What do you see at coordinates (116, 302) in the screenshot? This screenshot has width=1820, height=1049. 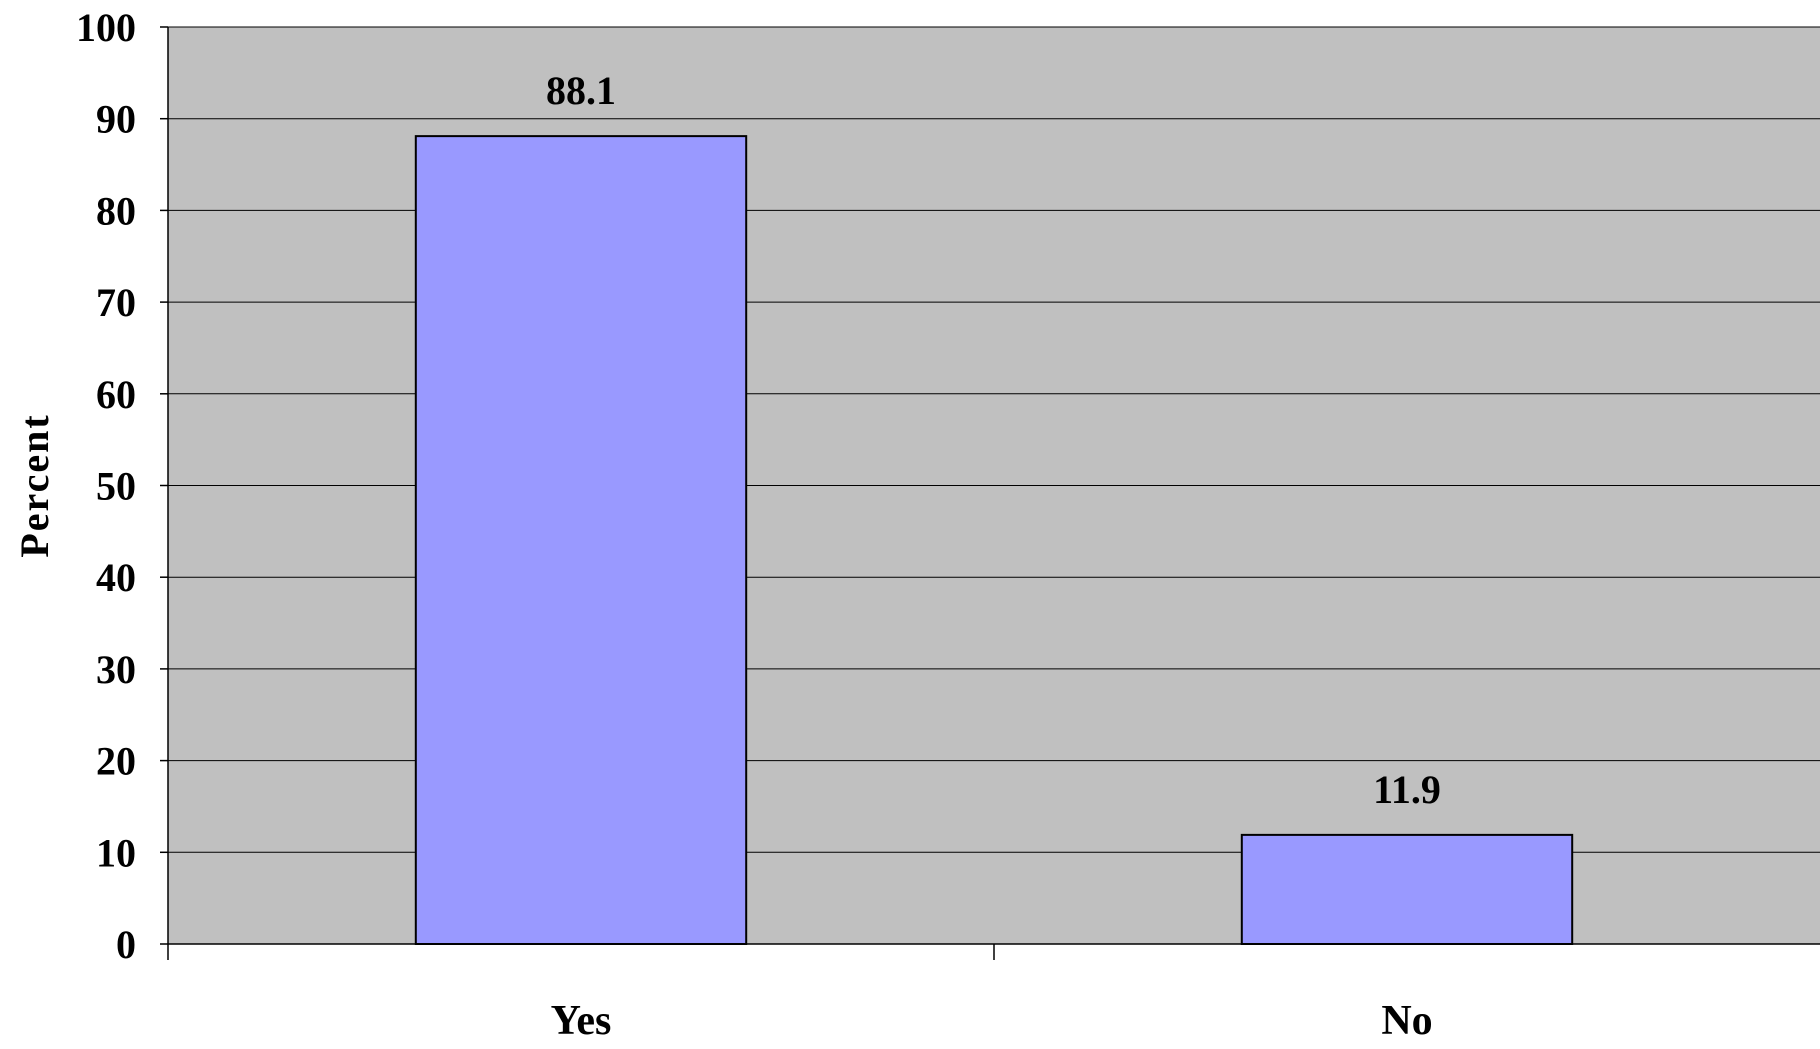 I see `y-tick-label: 70` at bounding box center [116, 302].